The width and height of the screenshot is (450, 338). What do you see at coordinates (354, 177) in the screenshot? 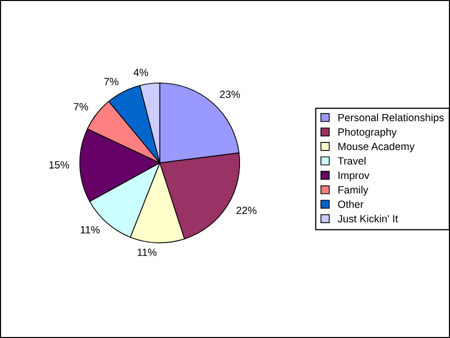
I see `legend-label: Improv` at bounding box center [354, 177].